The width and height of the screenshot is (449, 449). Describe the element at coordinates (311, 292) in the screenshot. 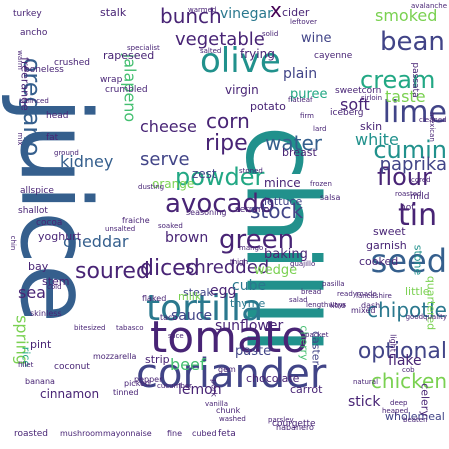

I see `word-bread: bread` at that location.